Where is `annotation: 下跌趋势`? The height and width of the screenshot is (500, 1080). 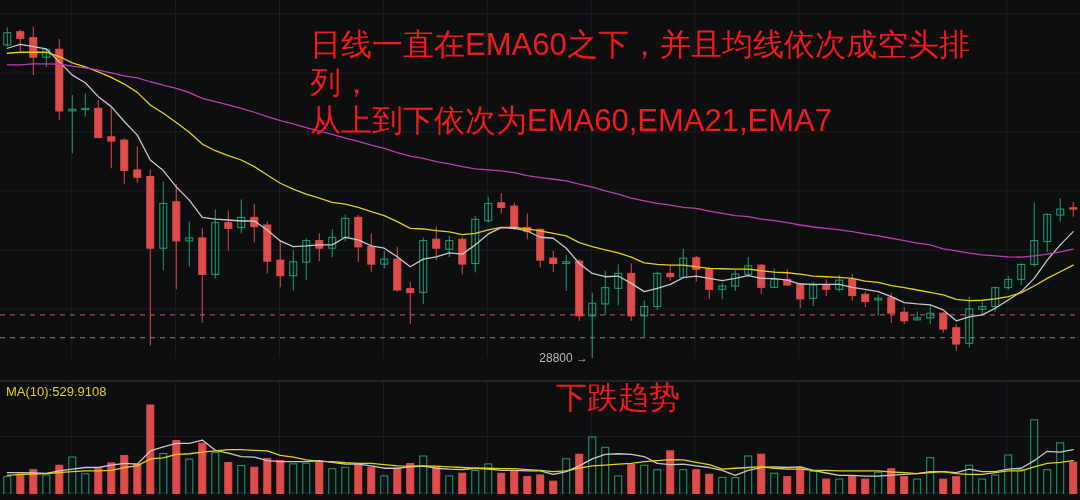
annotation: 下跌趋势 is located at coordinates (618, 398).